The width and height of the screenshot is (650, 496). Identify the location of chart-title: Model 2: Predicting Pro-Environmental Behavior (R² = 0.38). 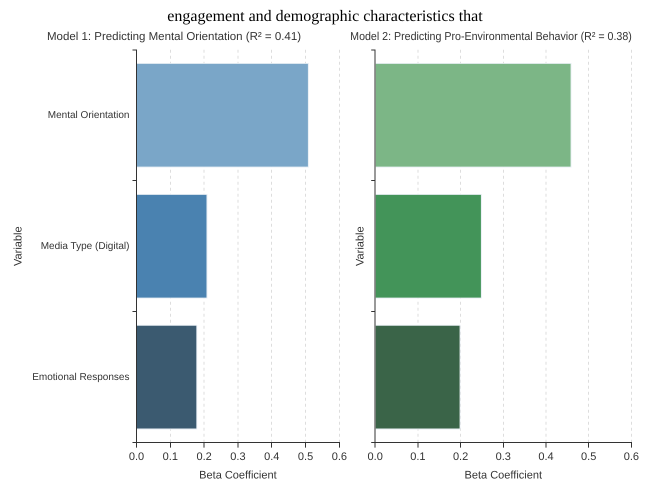
(491, 37).